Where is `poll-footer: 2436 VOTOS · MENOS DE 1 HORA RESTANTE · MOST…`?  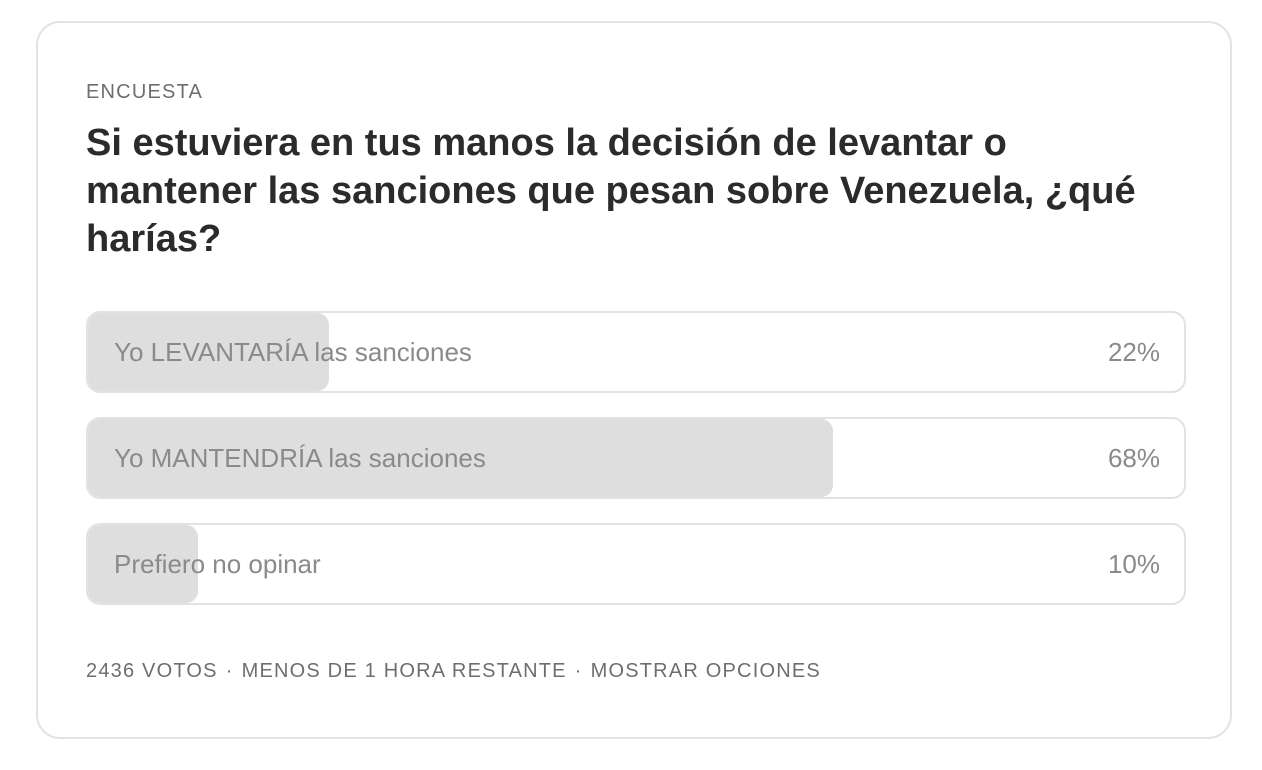
poll-footer: 2436 VOTOS · MENOS DE 1 HORA RESTANTE · MOST… is located at coordinates (453, 671).